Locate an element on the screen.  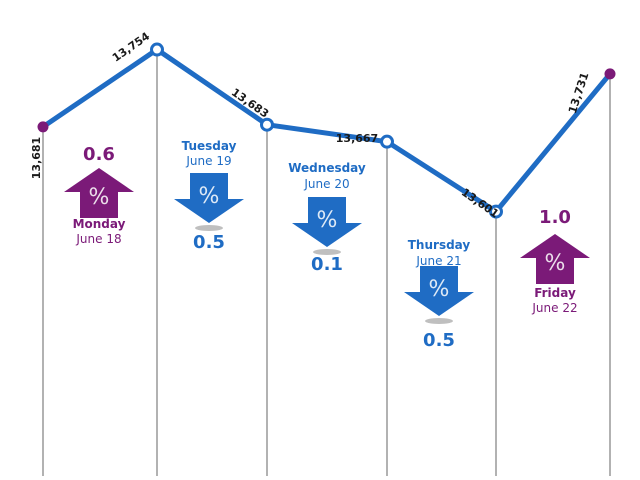
day-label-0: Monday is located at coordinates (99, 224).